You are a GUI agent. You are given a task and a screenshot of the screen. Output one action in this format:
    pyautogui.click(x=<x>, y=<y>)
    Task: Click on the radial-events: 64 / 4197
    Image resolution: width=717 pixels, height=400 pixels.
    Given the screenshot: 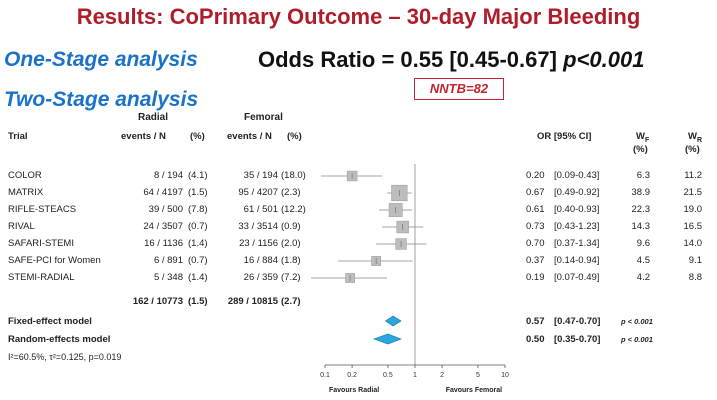 What is the action you would take?
    pyautogui.click(x=163, y=192)
    